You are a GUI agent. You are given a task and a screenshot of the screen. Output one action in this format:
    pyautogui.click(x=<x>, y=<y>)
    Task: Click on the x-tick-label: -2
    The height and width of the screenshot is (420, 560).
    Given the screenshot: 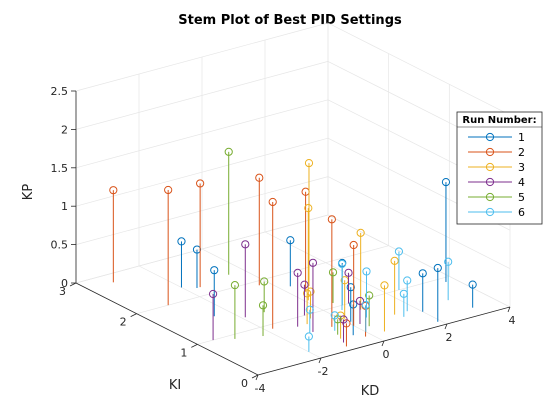 What is the action you would take?
    pyautogui.click(x=323, y=371)
    